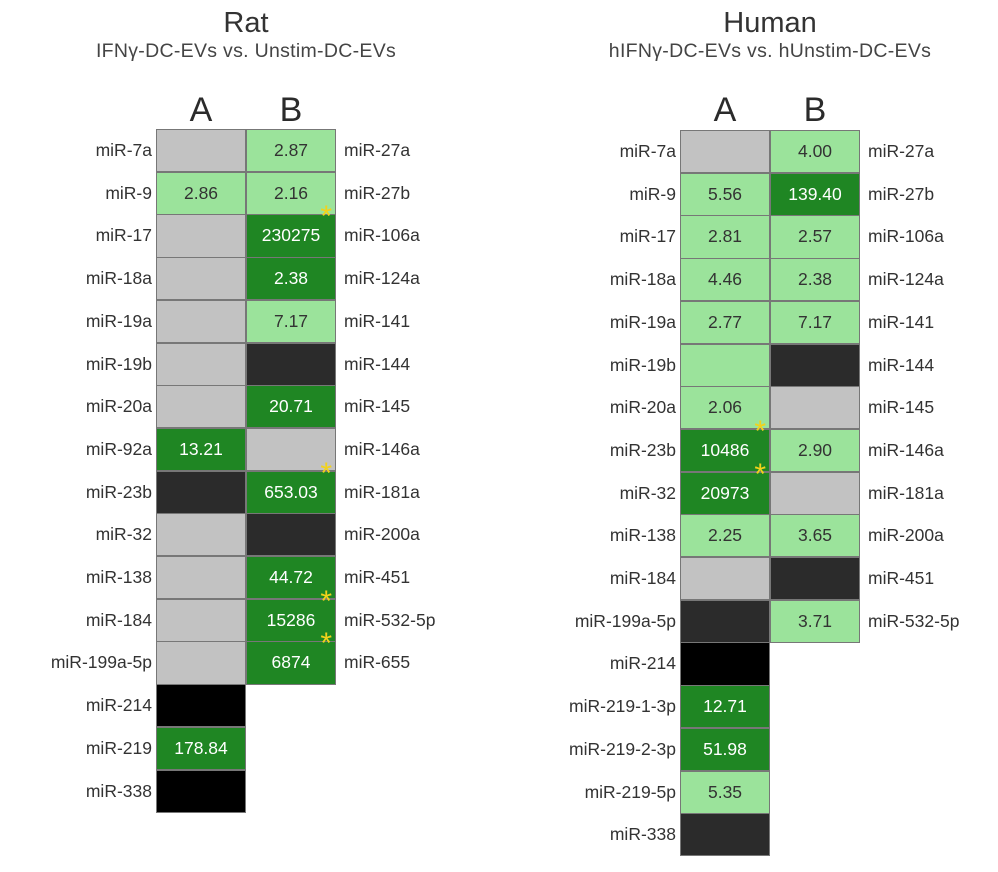 This screenshot has height=872, width=998. I want to click on human-cell-b: 2.38, so click(815, 280).